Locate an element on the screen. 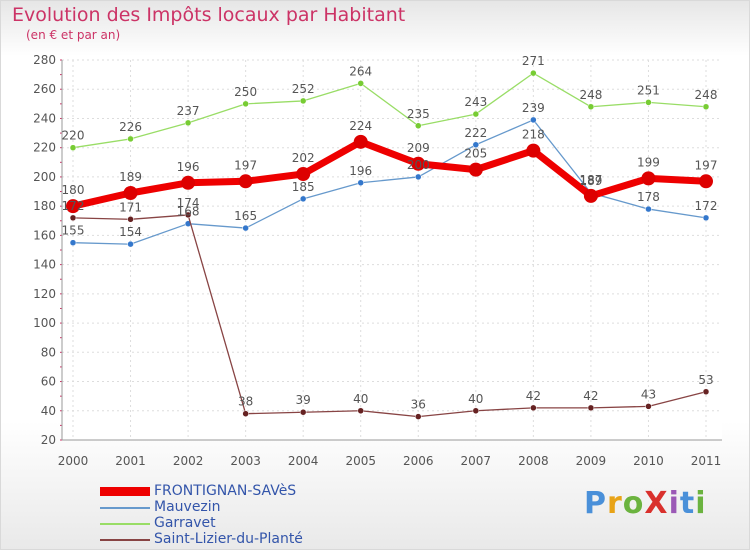 The height and width of the screenshot is (550, 750). x-tick-label: 2010 is located at coordinates (648, 461).